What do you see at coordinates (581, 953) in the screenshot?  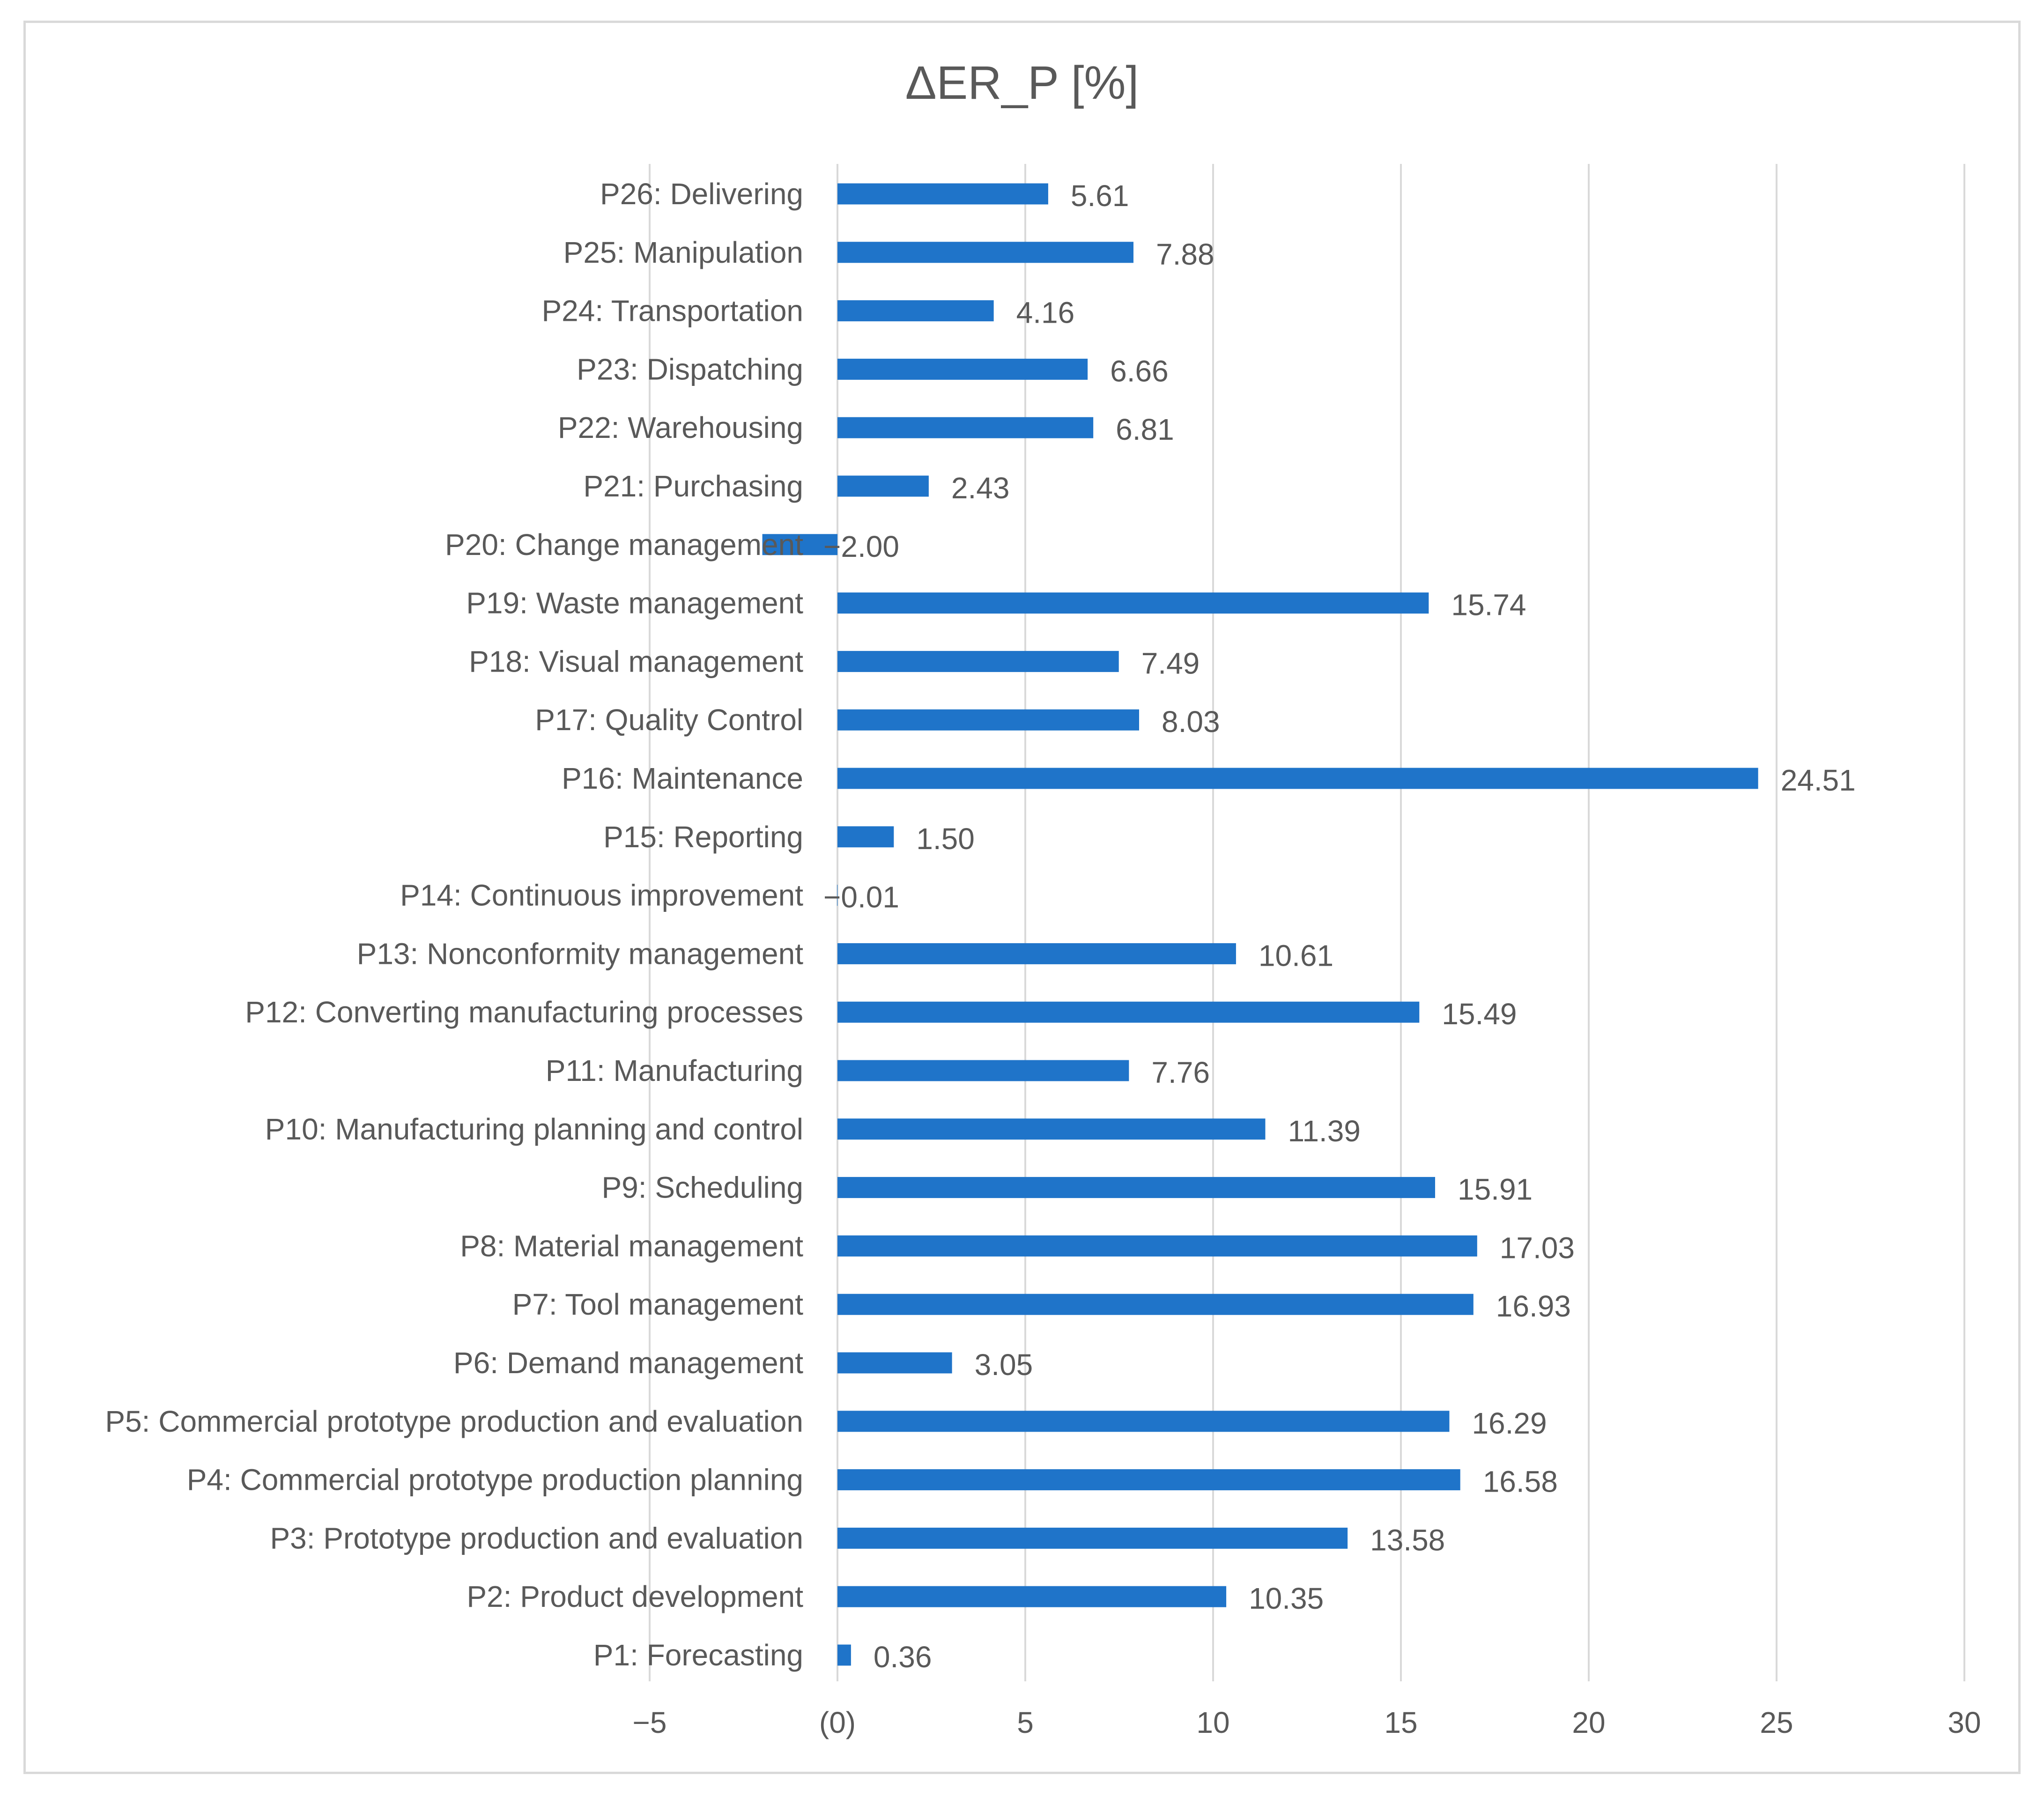 I see `category-label: P13: Nonconformity management` at bounding box center [581, 953].